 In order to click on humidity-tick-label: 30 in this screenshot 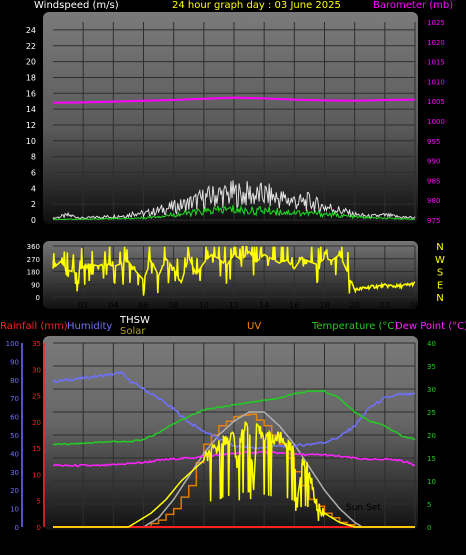, I will do `click(14, 473)`.